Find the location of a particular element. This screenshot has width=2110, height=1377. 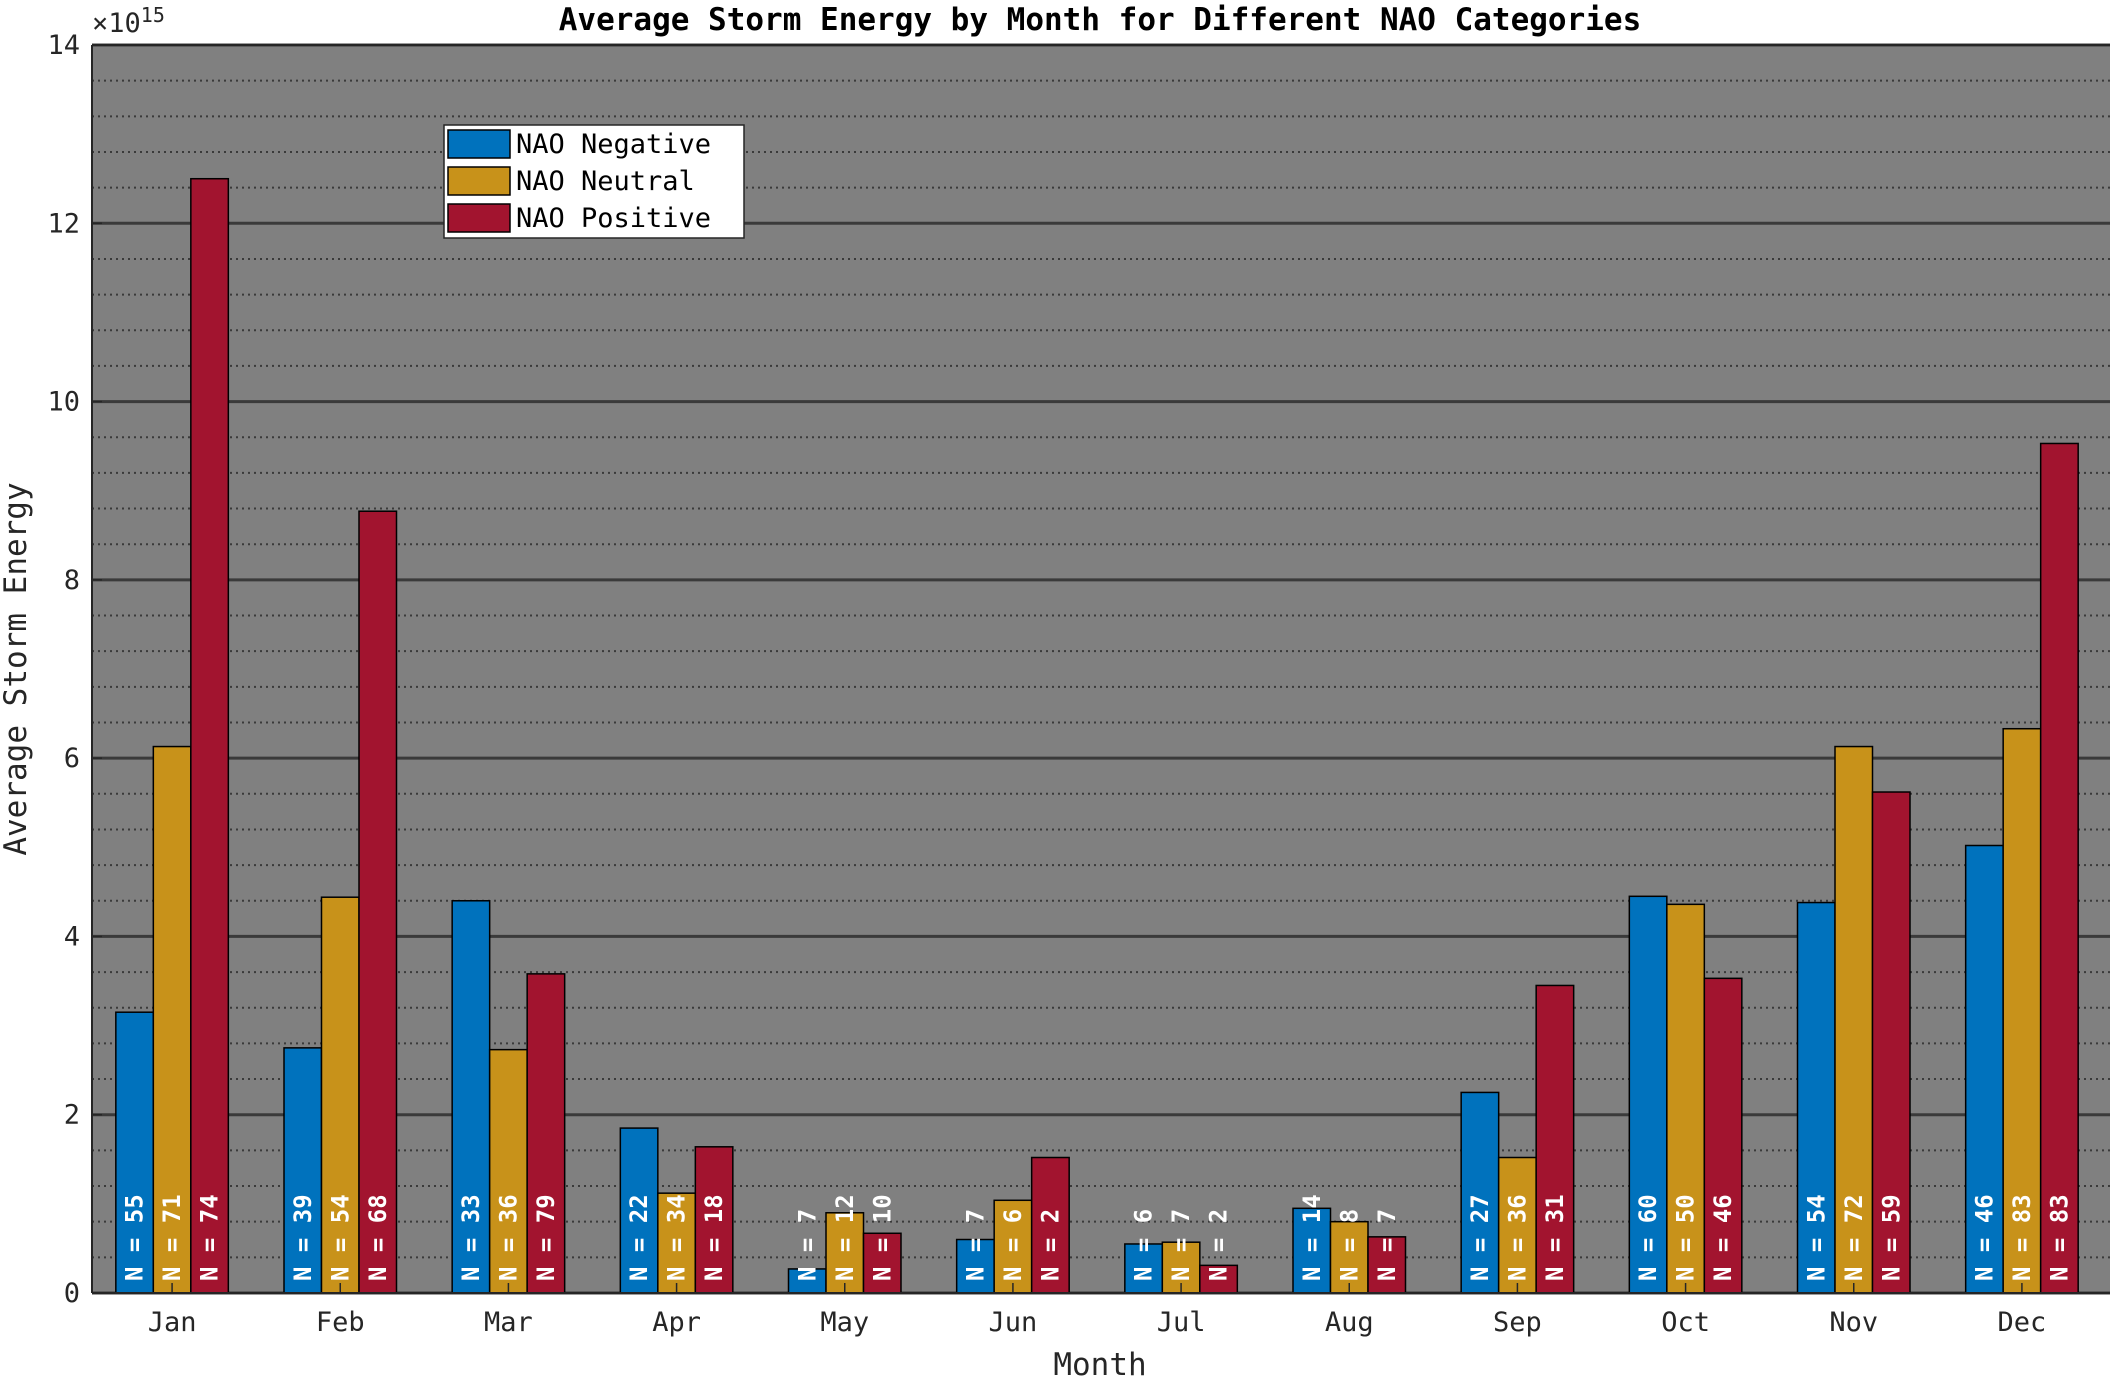

bar-nao-neutral-may is located at coordinates (845, 1253).